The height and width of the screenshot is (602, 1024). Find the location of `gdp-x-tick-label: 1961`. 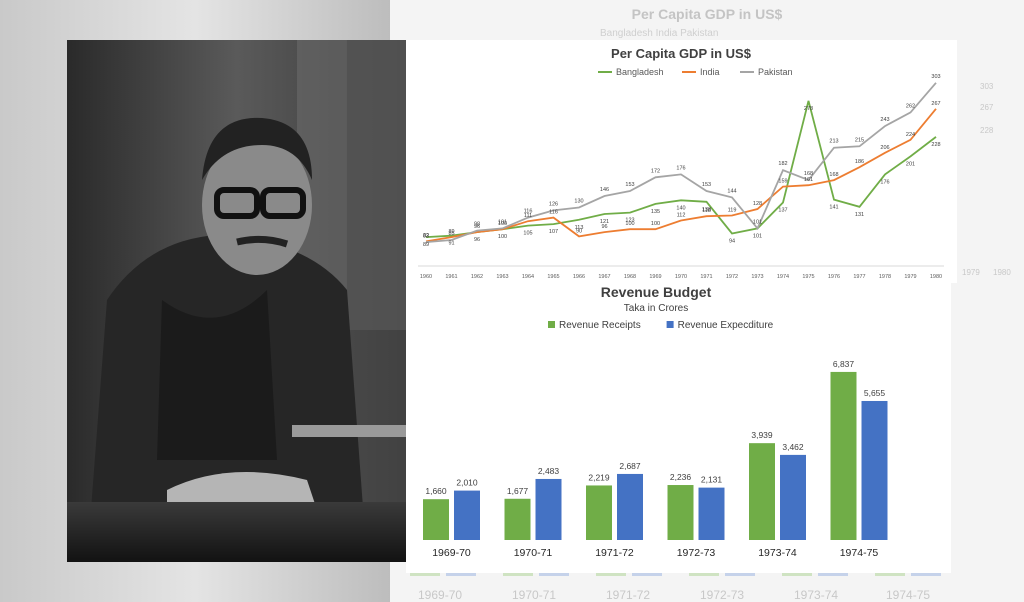

gdp-x-tick-label: 1961 is located at coordinates (451, 277).